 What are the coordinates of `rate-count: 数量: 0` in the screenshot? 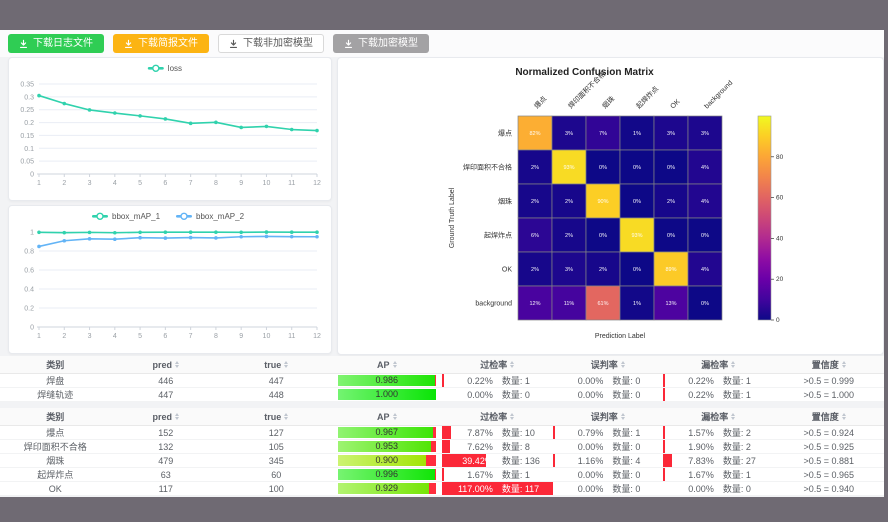 It's located at (626, 381).